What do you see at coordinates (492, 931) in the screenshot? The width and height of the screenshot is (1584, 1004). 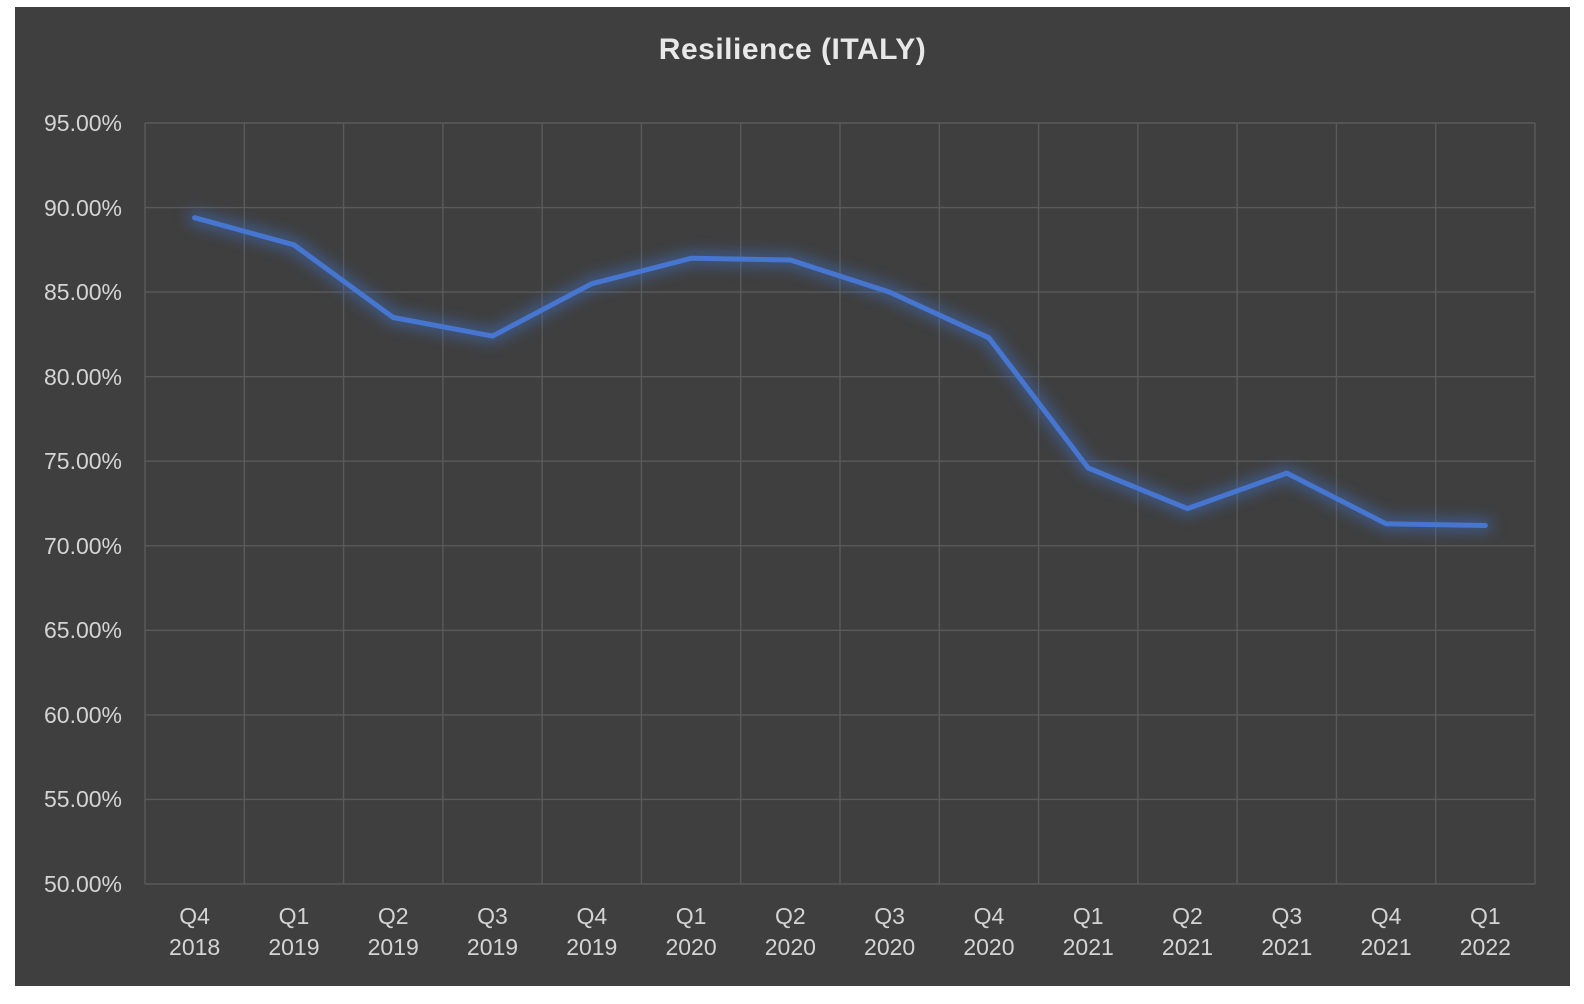 I see `x-axis-tick-label: Q3 2019` at bounding box center [492, 931].